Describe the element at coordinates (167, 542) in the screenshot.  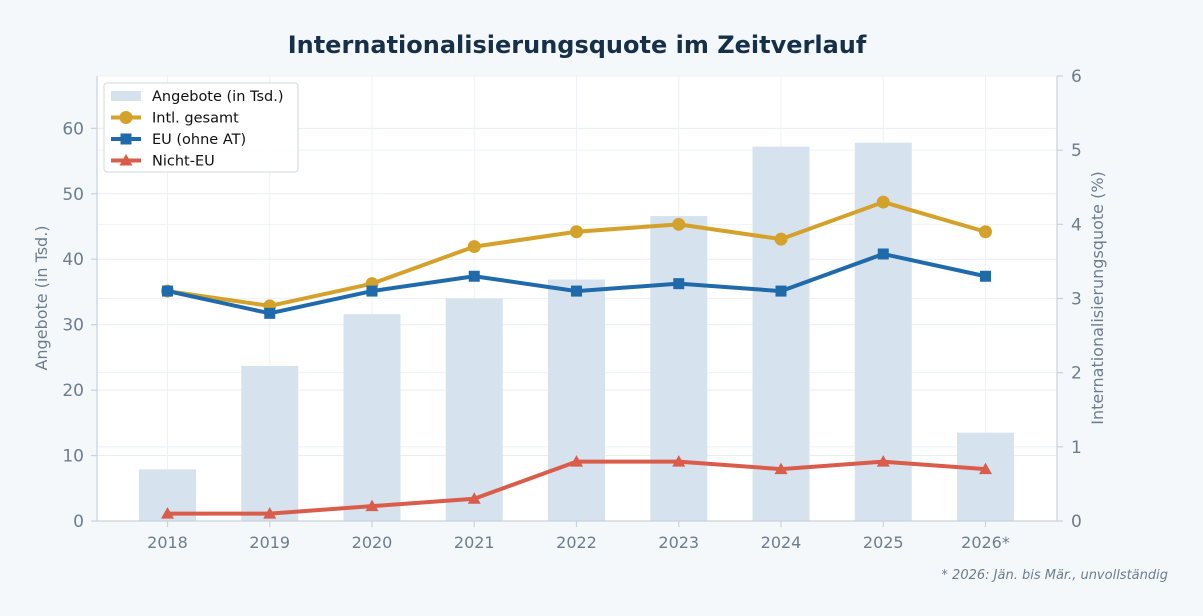
I see `x-tick-label: 2018` at that location.